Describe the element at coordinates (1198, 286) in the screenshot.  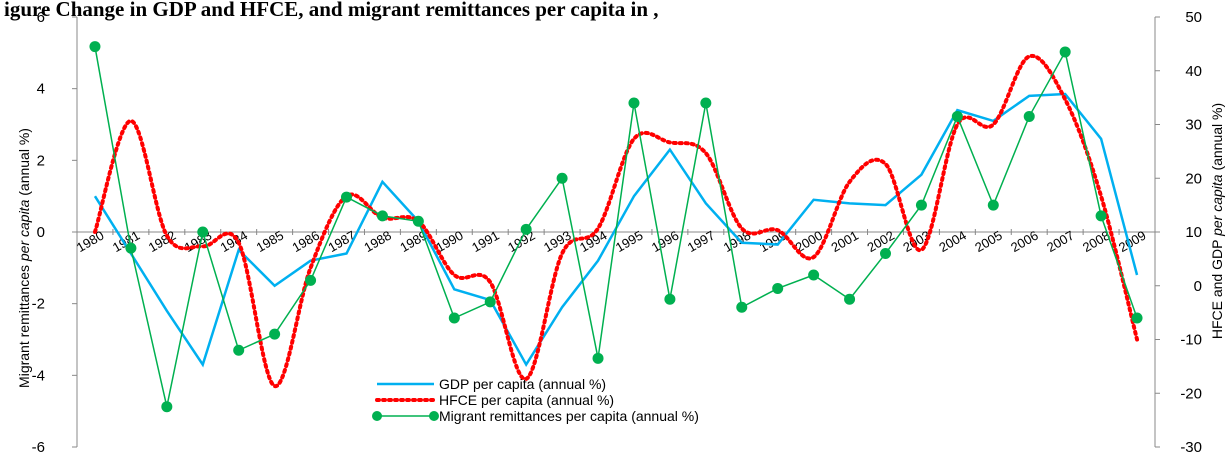
I see `right-tick-label: 0` at that location.